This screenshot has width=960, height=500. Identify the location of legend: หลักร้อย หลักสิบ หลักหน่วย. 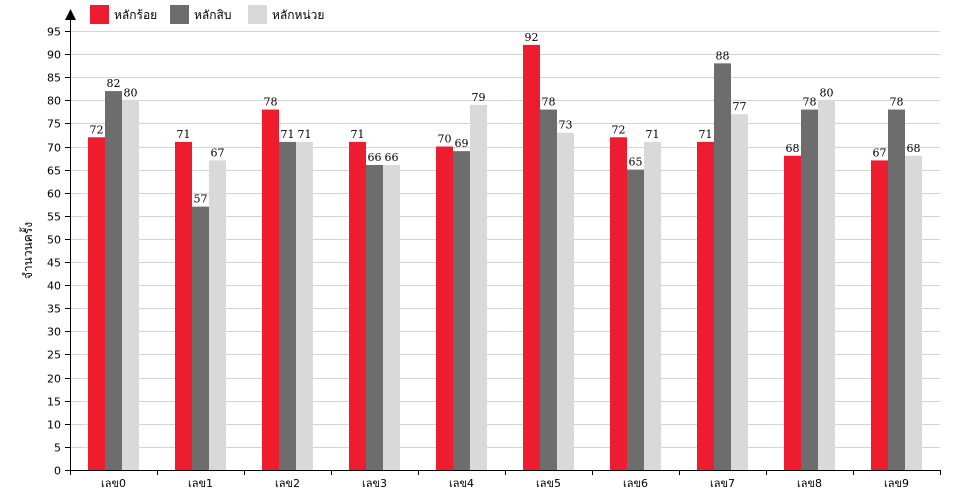
(207, 14).